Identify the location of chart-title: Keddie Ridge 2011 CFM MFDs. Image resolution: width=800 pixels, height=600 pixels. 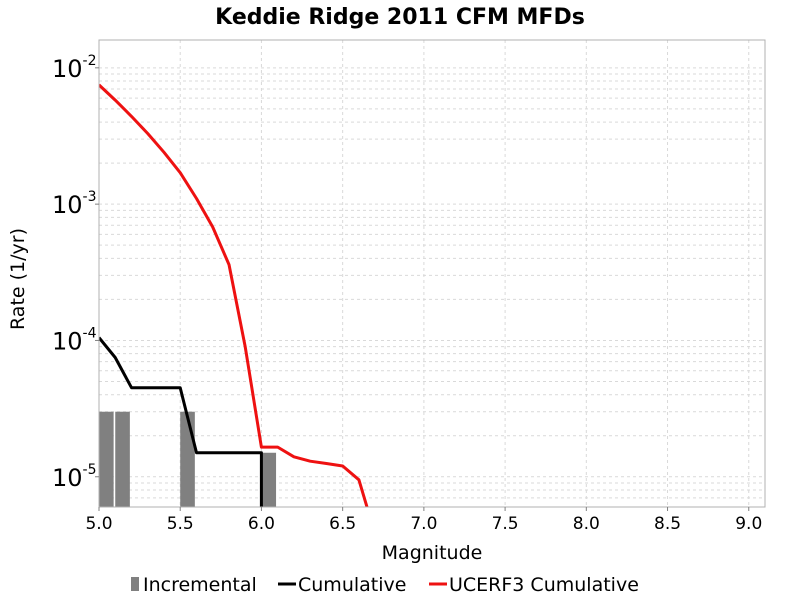
(400, 17).